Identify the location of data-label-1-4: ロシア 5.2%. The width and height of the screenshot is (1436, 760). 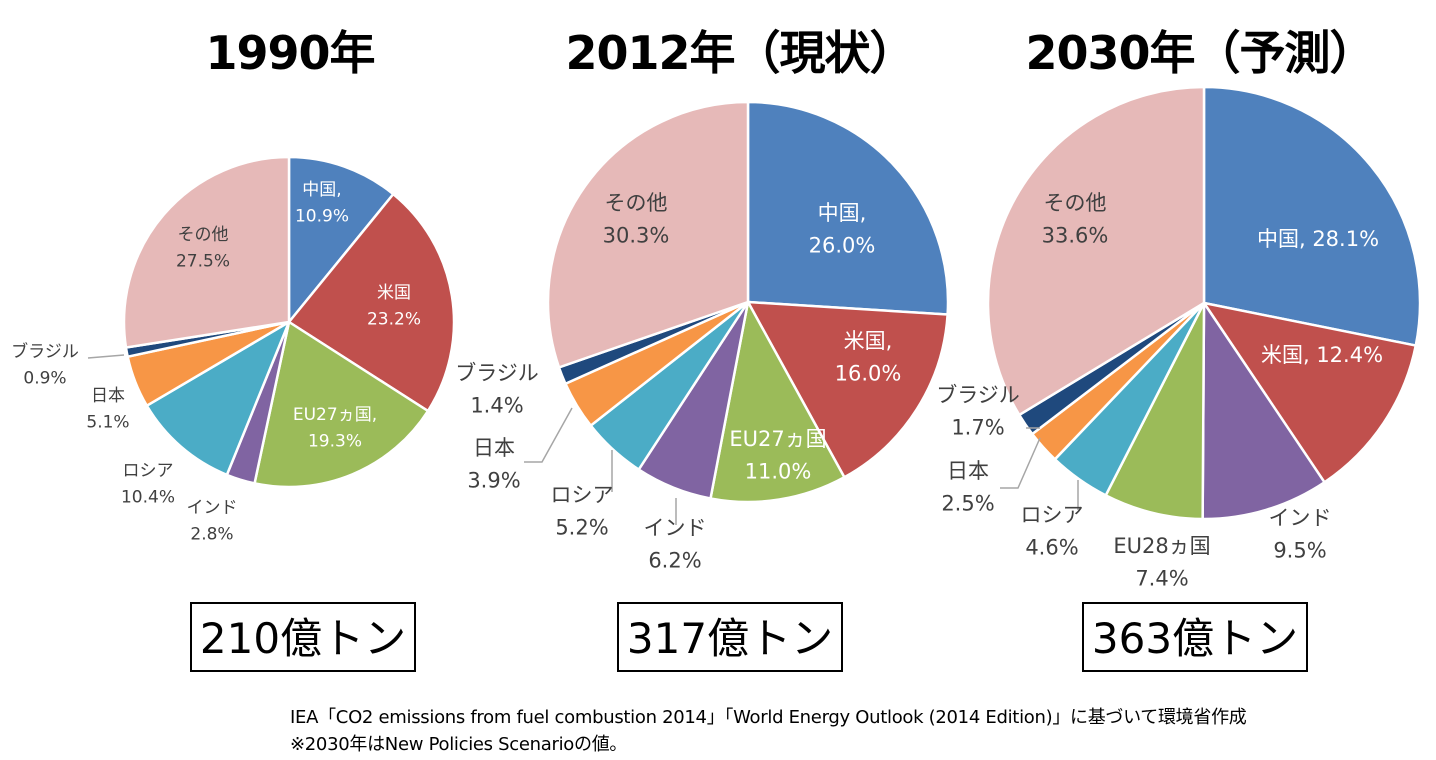
(582, 511).